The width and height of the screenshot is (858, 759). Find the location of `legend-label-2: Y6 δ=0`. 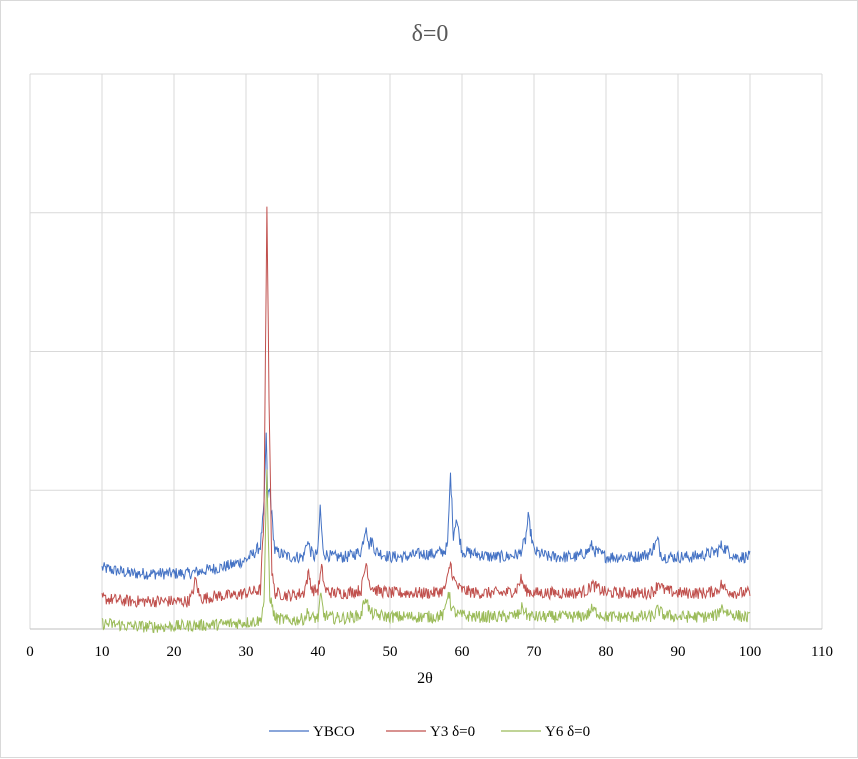

legend-label-2: Y6 δ=0 is located at coordinates (567, 732).